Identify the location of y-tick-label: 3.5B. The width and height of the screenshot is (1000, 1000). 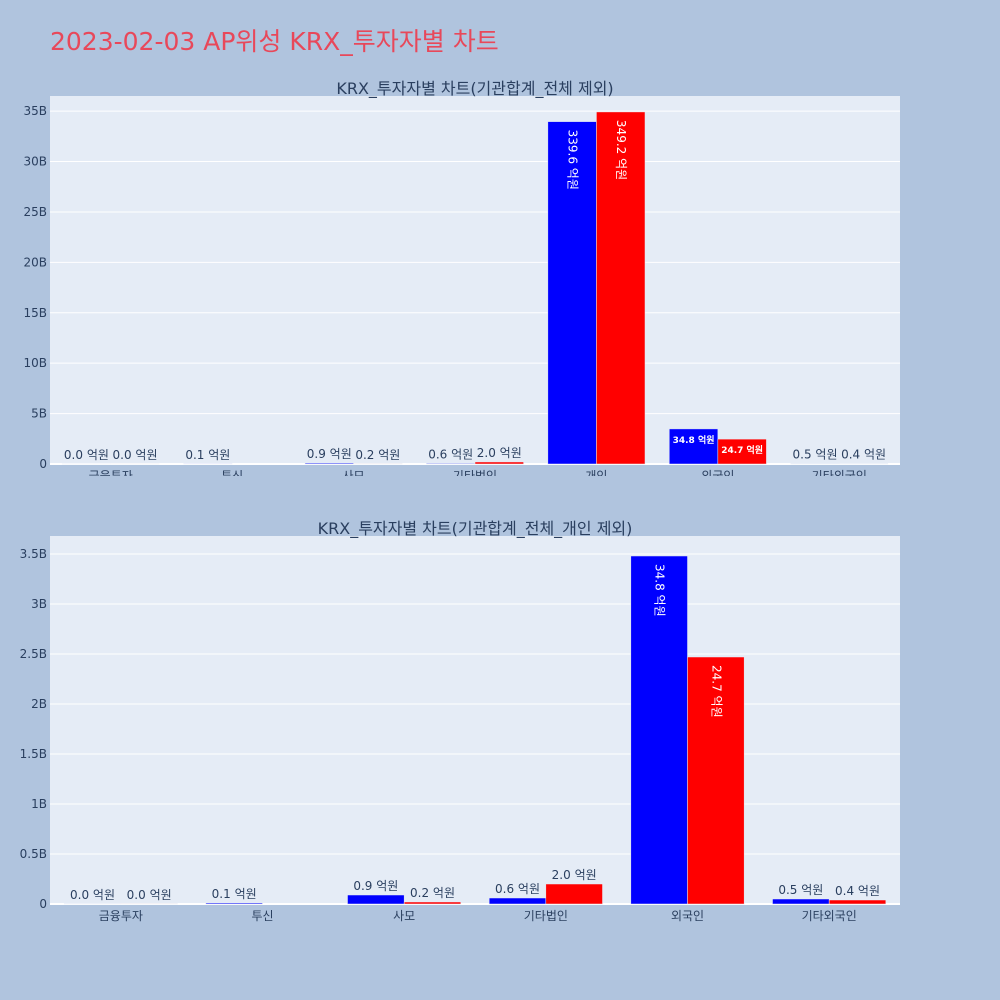
(33, 554).